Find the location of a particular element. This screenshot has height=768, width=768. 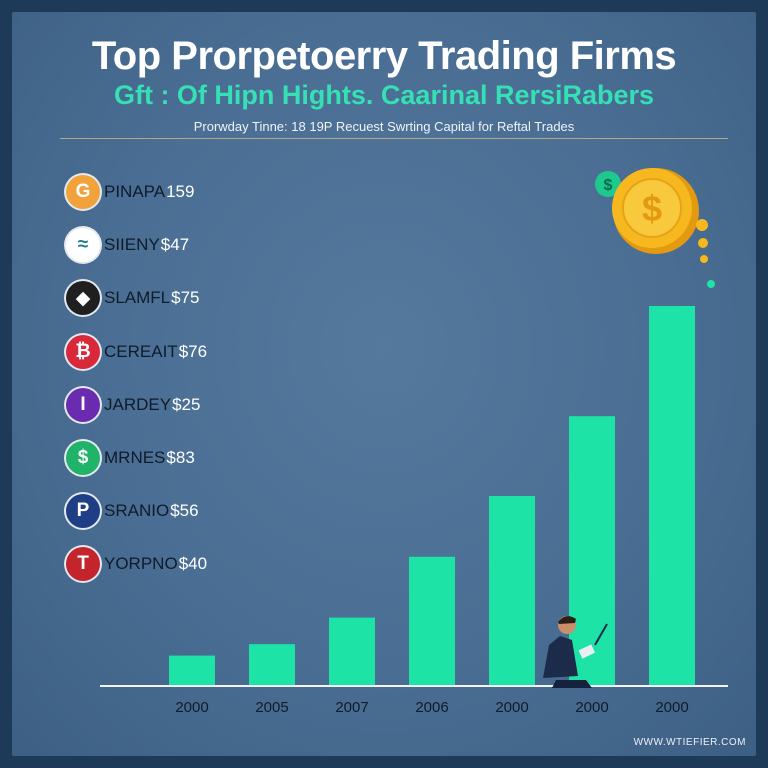

firm-value: $83 is located at coordinates (180, 457).